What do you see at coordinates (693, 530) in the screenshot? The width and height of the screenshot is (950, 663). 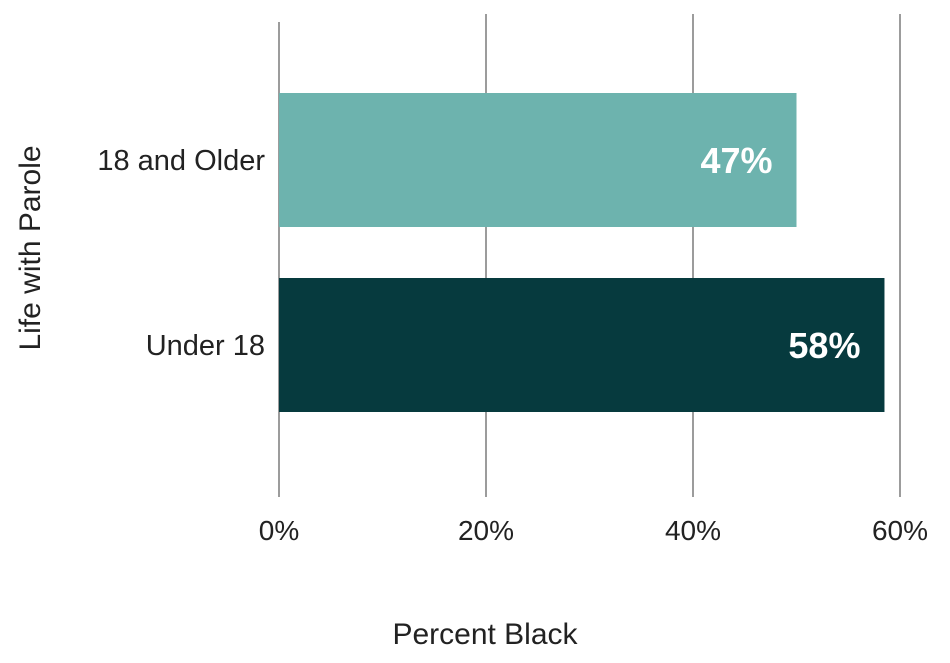 I see `x-tick-label-40: 40%` at bounding box center [693, 530].